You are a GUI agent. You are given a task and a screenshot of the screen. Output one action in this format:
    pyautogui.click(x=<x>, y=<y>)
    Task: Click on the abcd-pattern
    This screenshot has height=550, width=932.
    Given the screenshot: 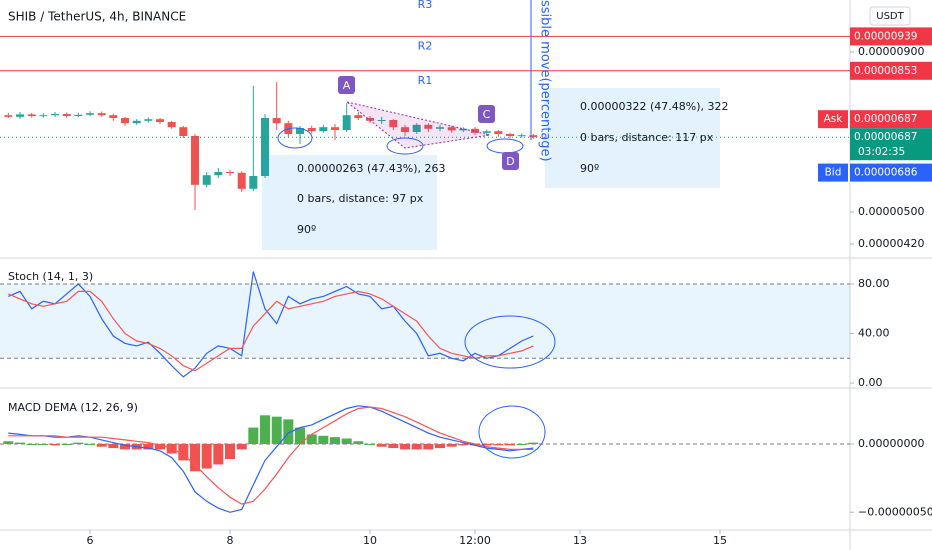 What is the action you would take?
    pyautogui.click(x=418, y=125)
    